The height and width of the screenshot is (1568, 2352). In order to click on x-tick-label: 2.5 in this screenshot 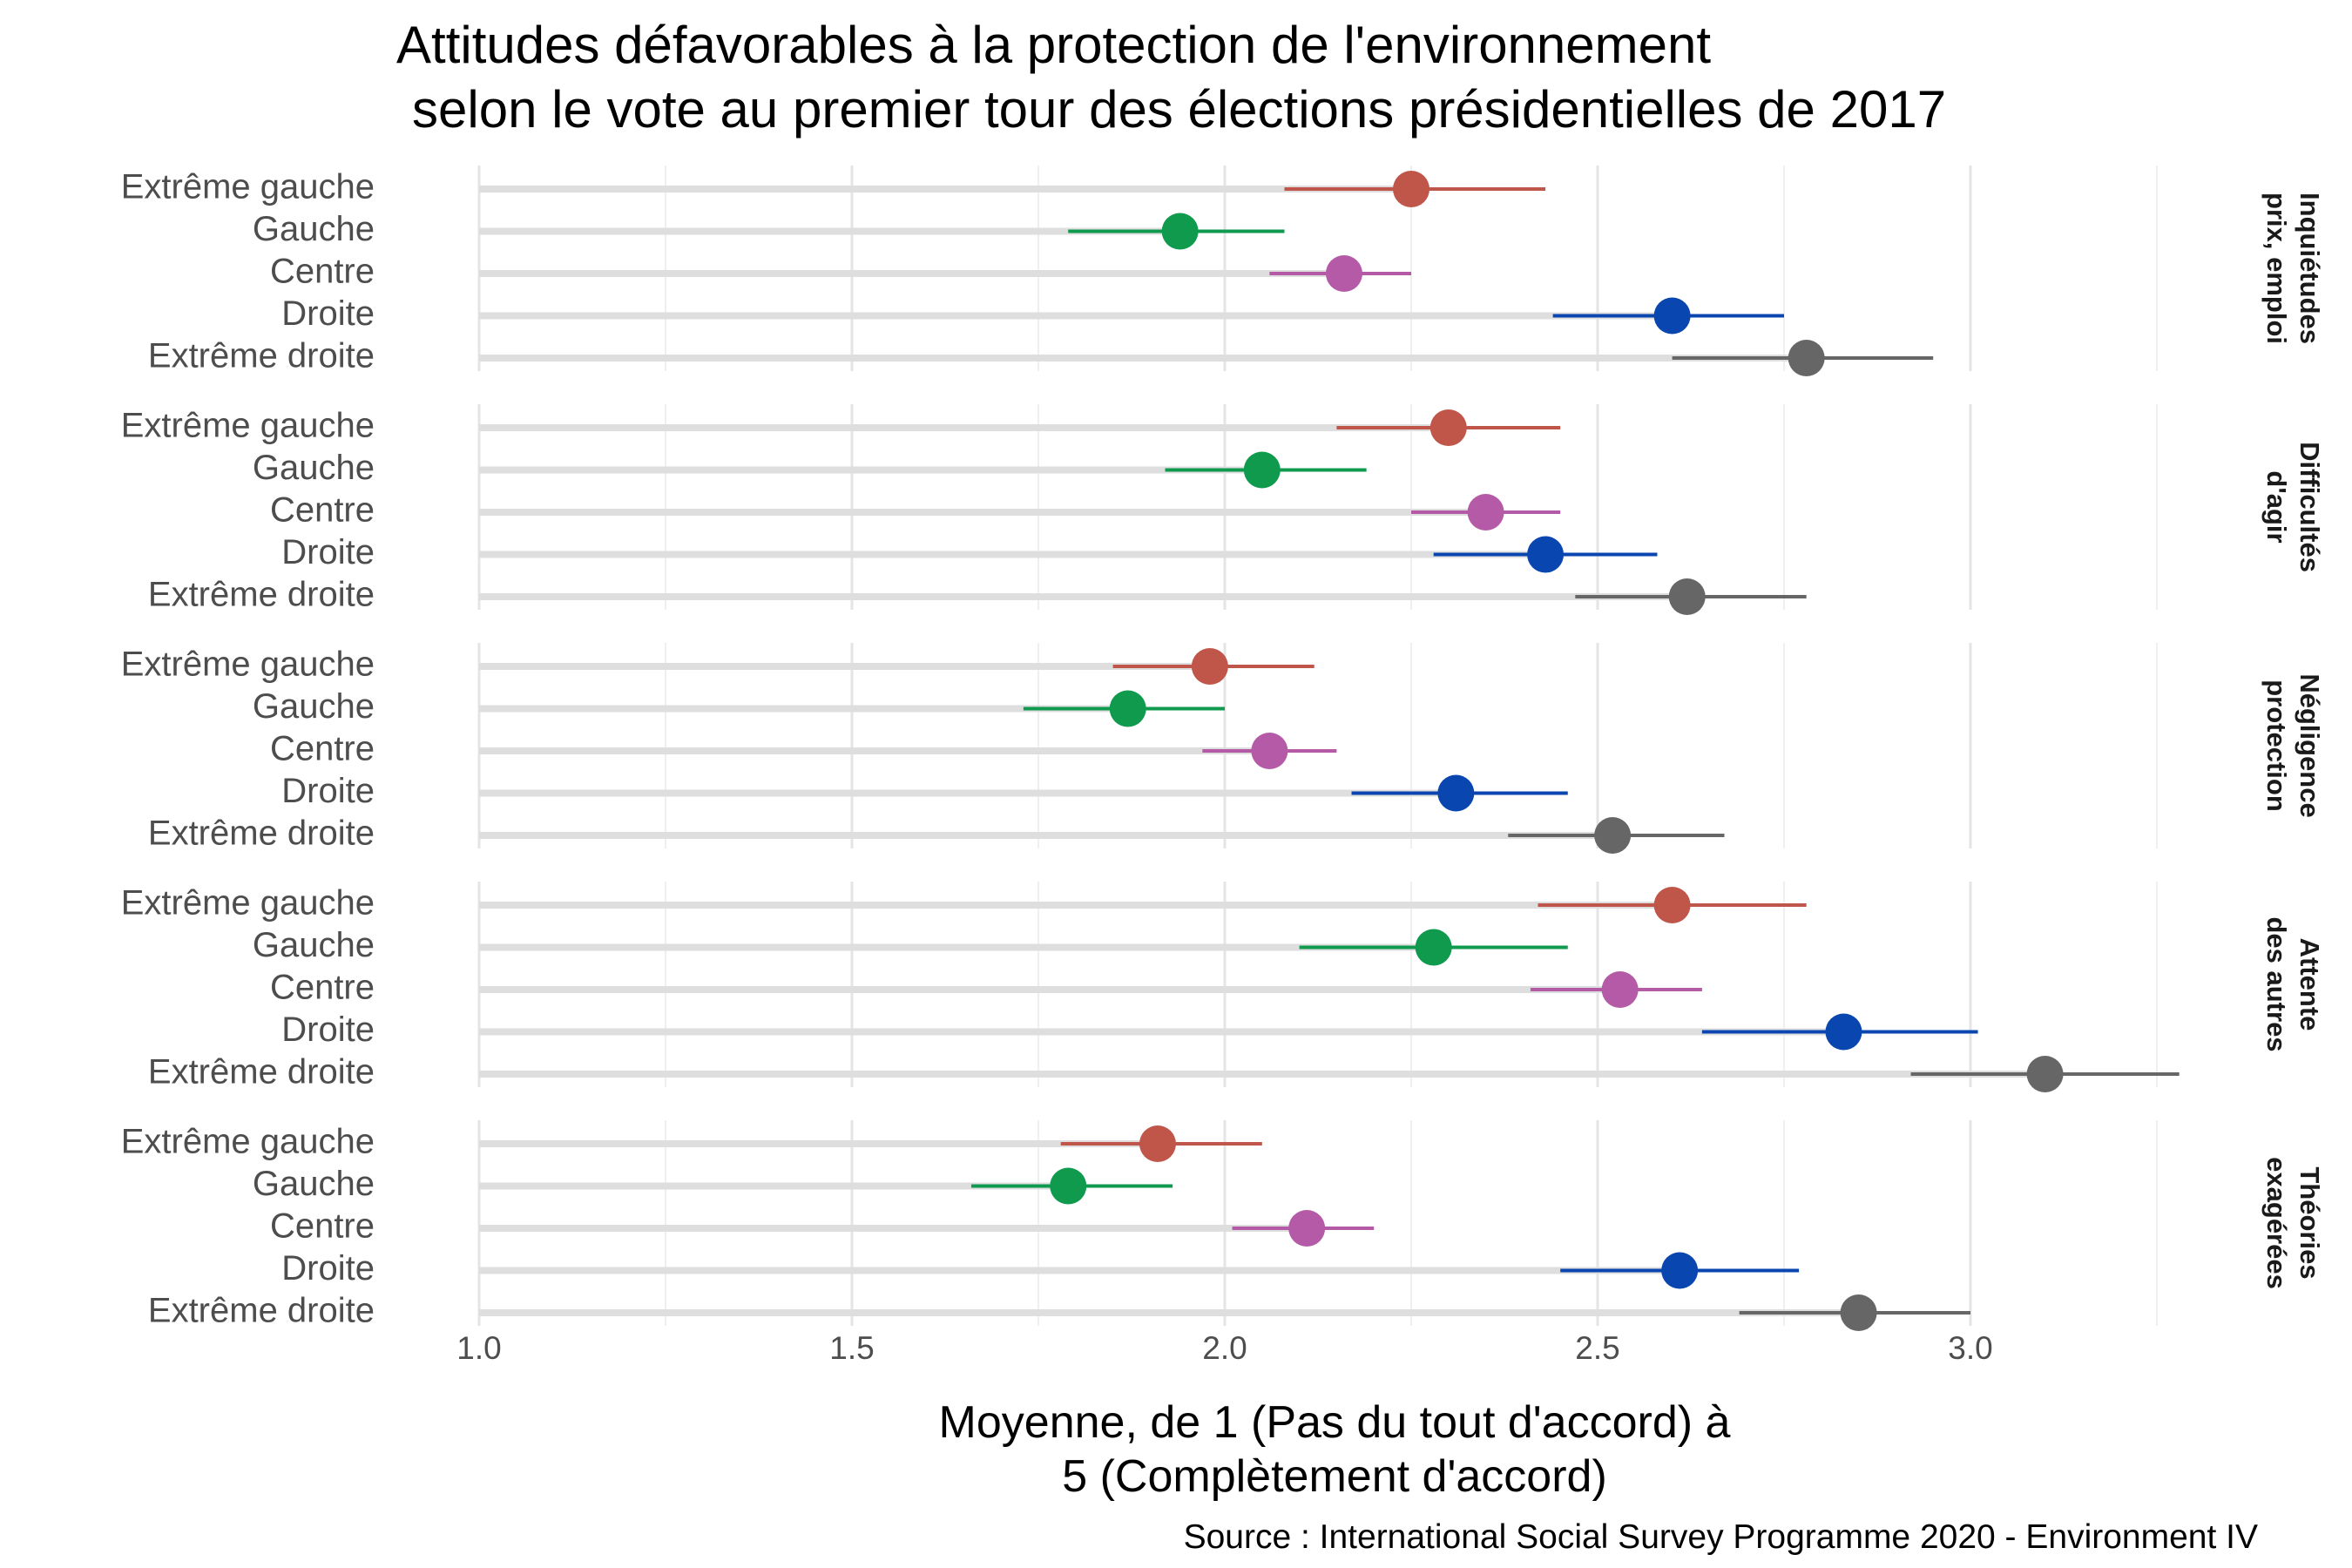, I will do `click(1597, 1348)`.